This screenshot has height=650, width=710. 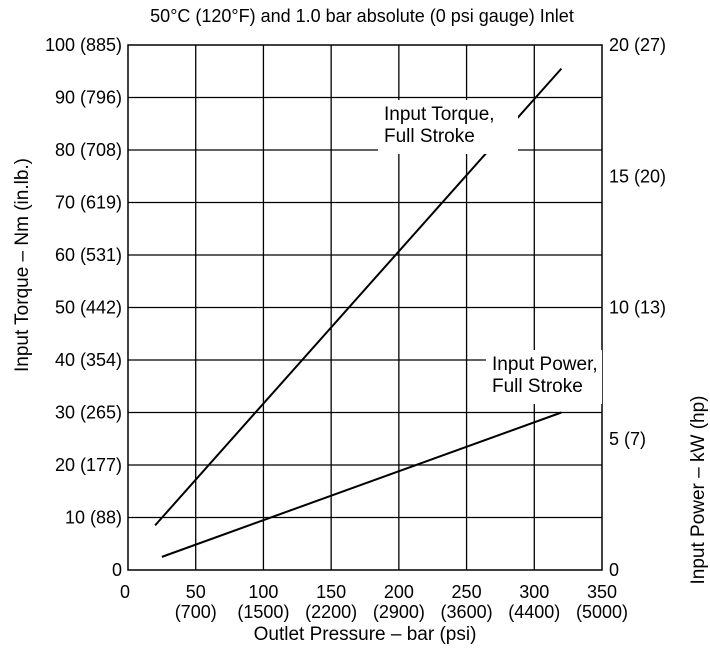 I want to click on series-label: Input Power,, so click(x=545, y=364).